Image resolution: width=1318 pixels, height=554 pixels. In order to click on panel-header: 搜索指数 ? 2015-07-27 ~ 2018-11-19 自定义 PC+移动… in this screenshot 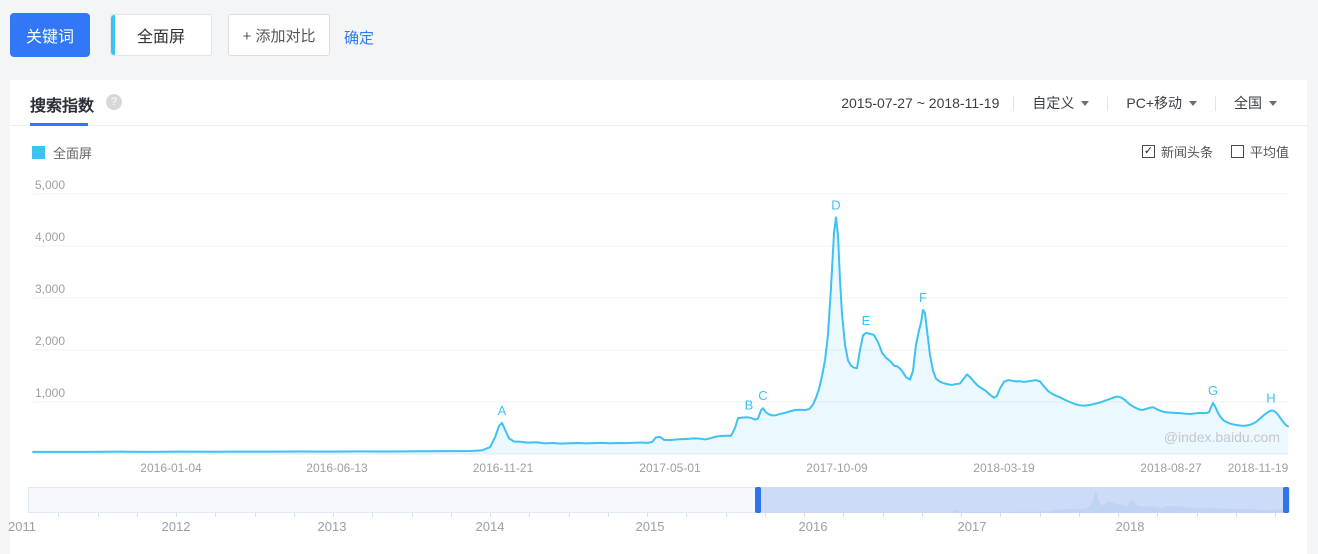, I will do `click(658, 103)`.